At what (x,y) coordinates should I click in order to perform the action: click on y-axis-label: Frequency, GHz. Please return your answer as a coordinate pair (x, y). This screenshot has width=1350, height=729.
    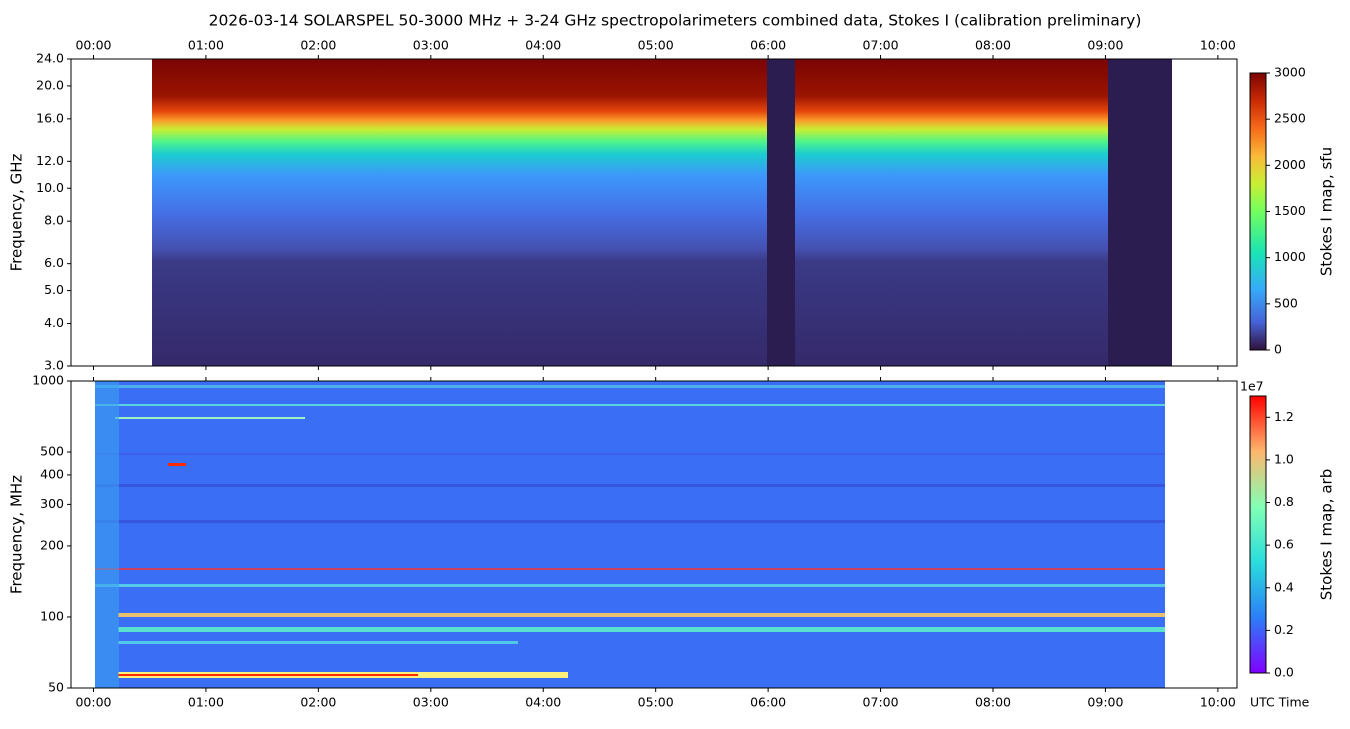
    Looking at the image, I should click on (17, 212).